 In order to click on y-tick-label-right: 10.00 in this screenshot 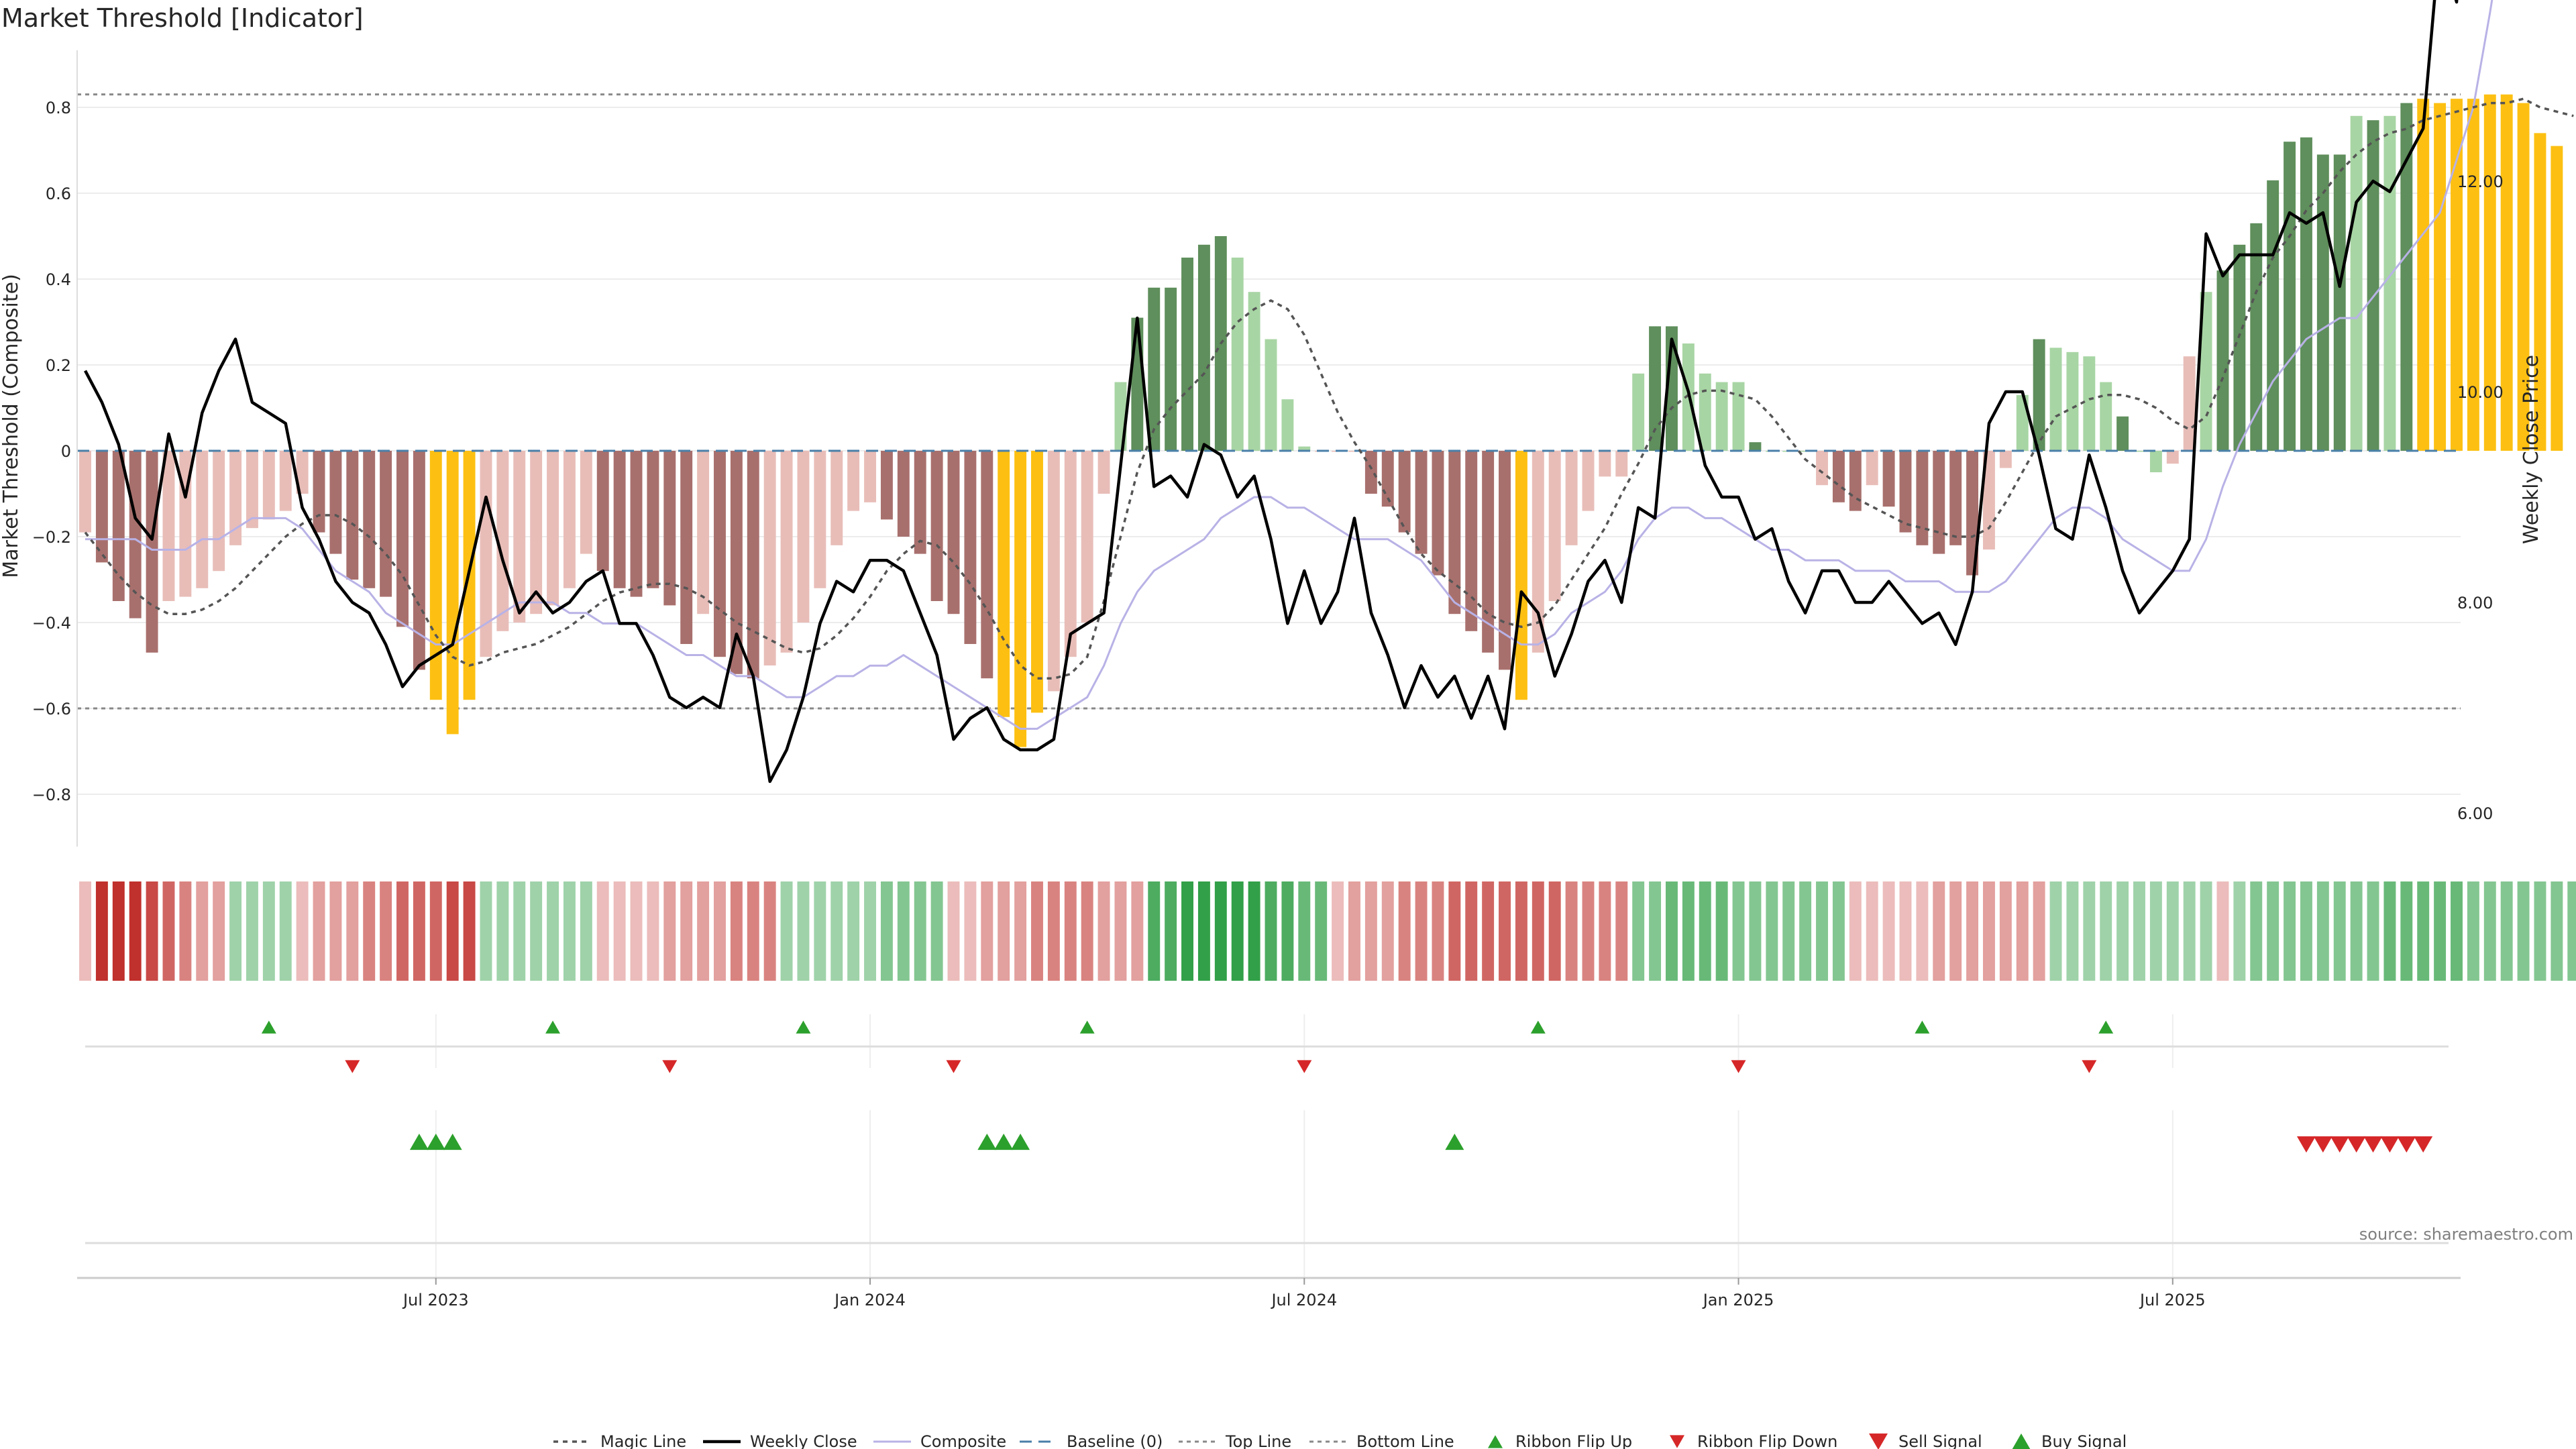, I will do `click(2480, 392)`.